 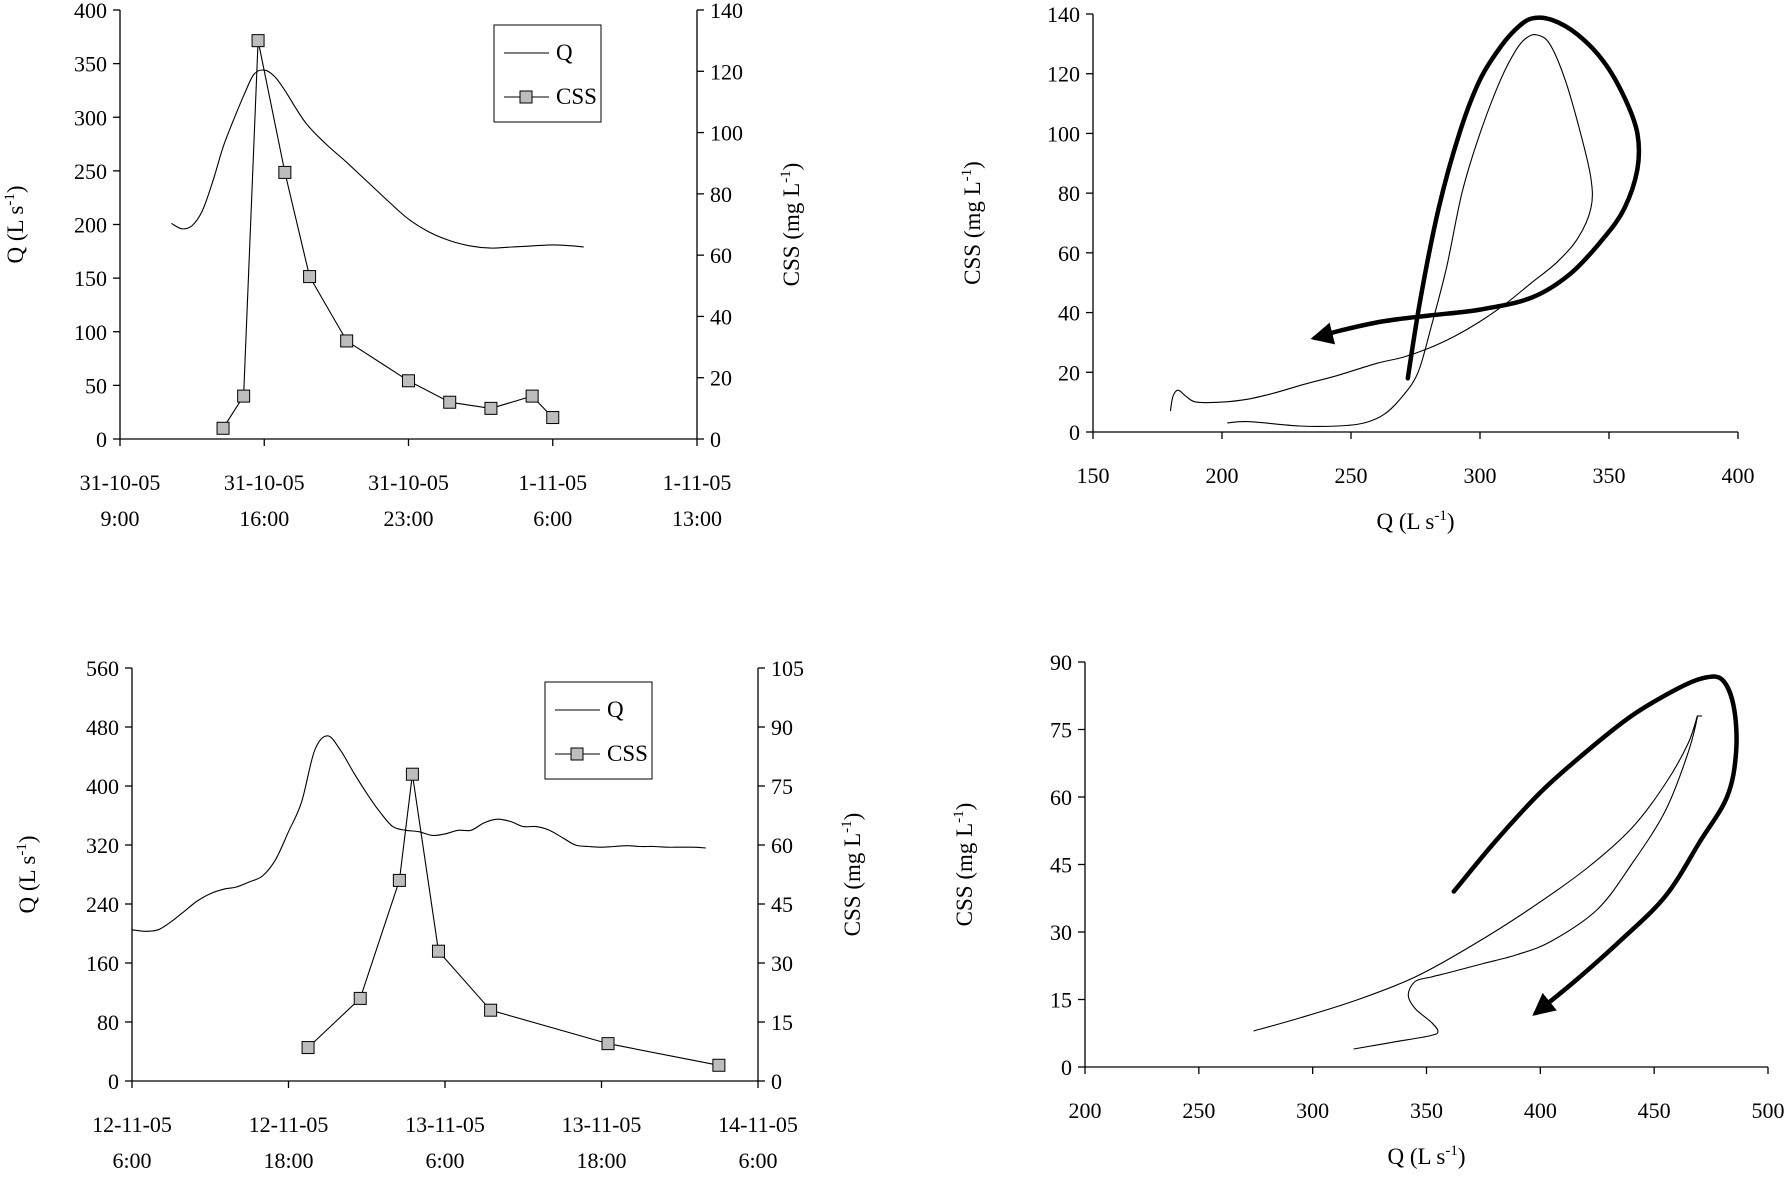 I want to click on y-axis-label: CSS (mg L-1), so click(x=964, y=865).